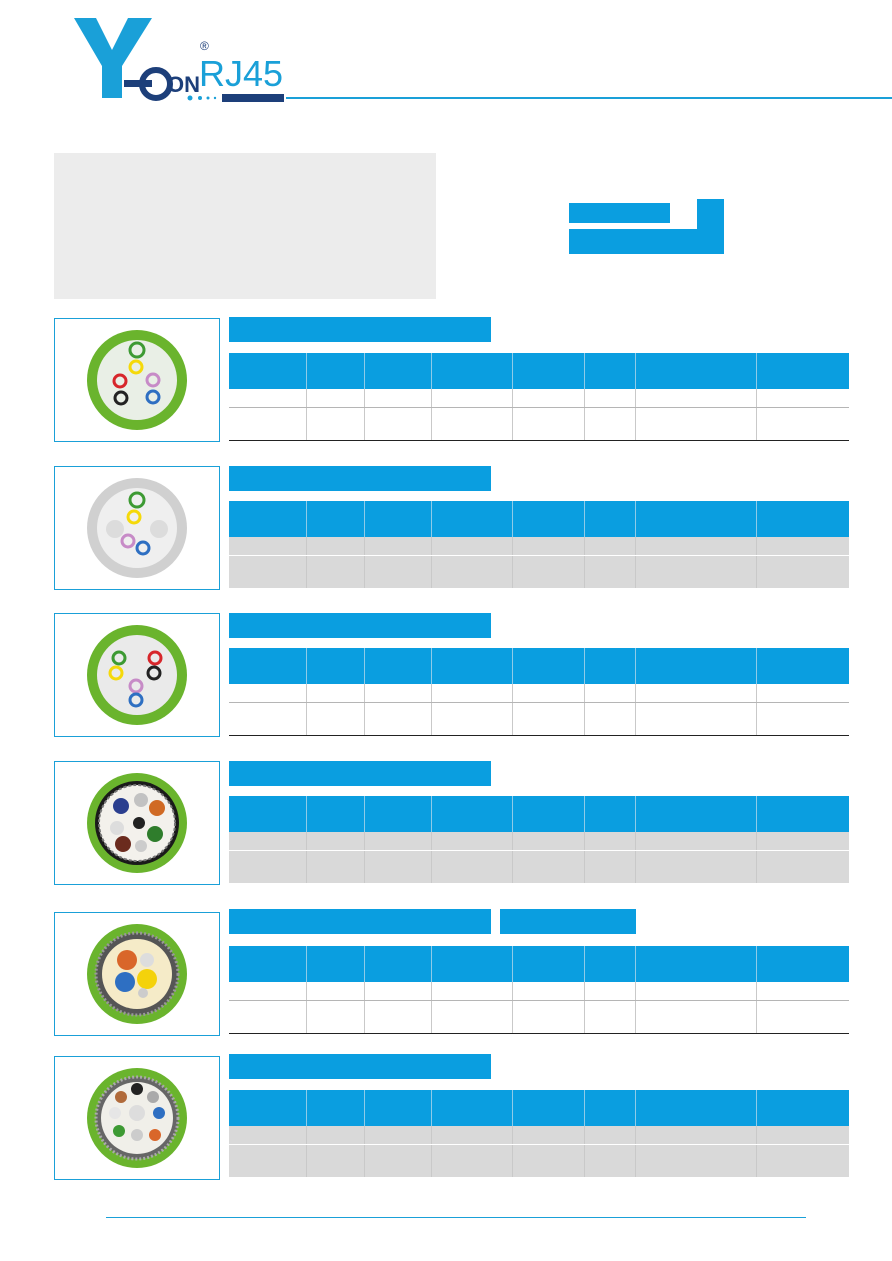 The height and width of the screenshot is (1261, 892). What do you see at coordinates (241, 73) in the screenshot?
I see `svg-text: RJ45` at bounding box center [241, 73].